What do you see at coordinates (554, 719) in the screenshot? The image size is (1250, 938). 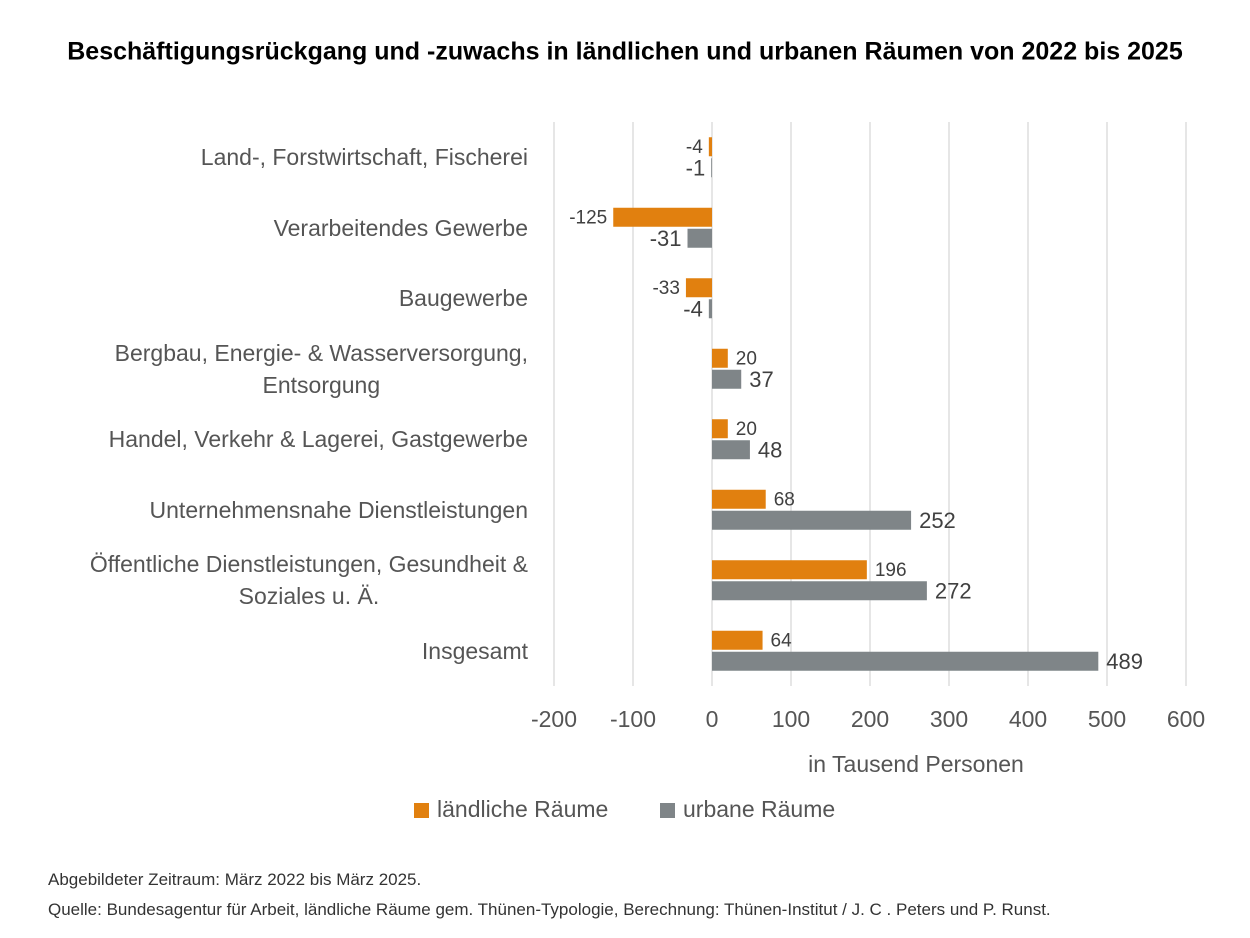 I see `x-tick-label: -200` at bounding box center [554, 719].